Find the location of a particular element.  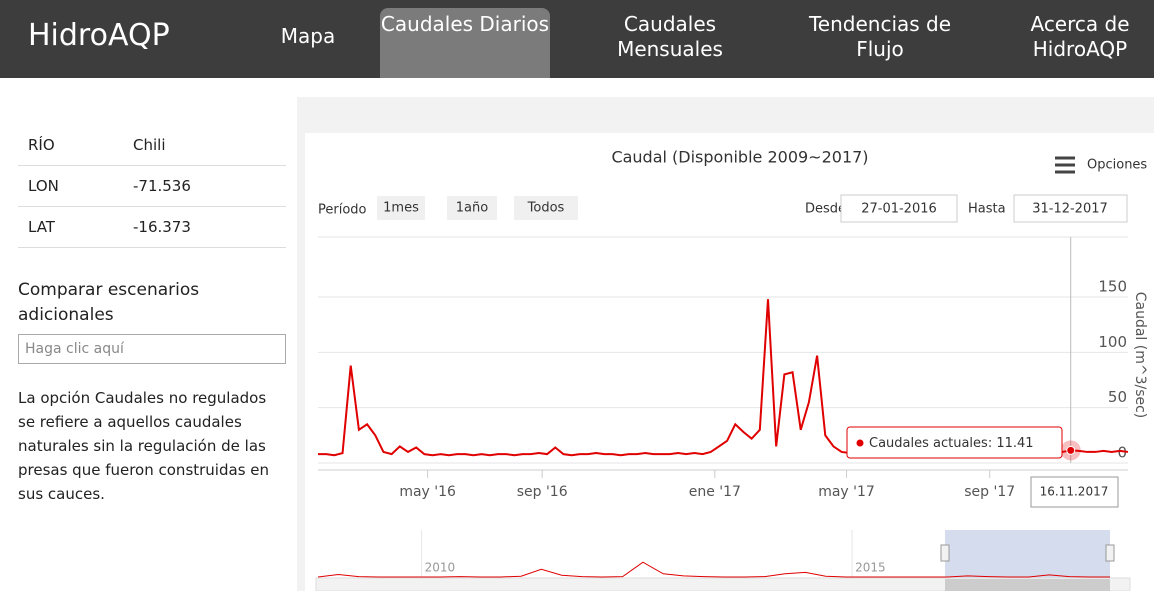

tooltip is located at coordinates (954, 442).